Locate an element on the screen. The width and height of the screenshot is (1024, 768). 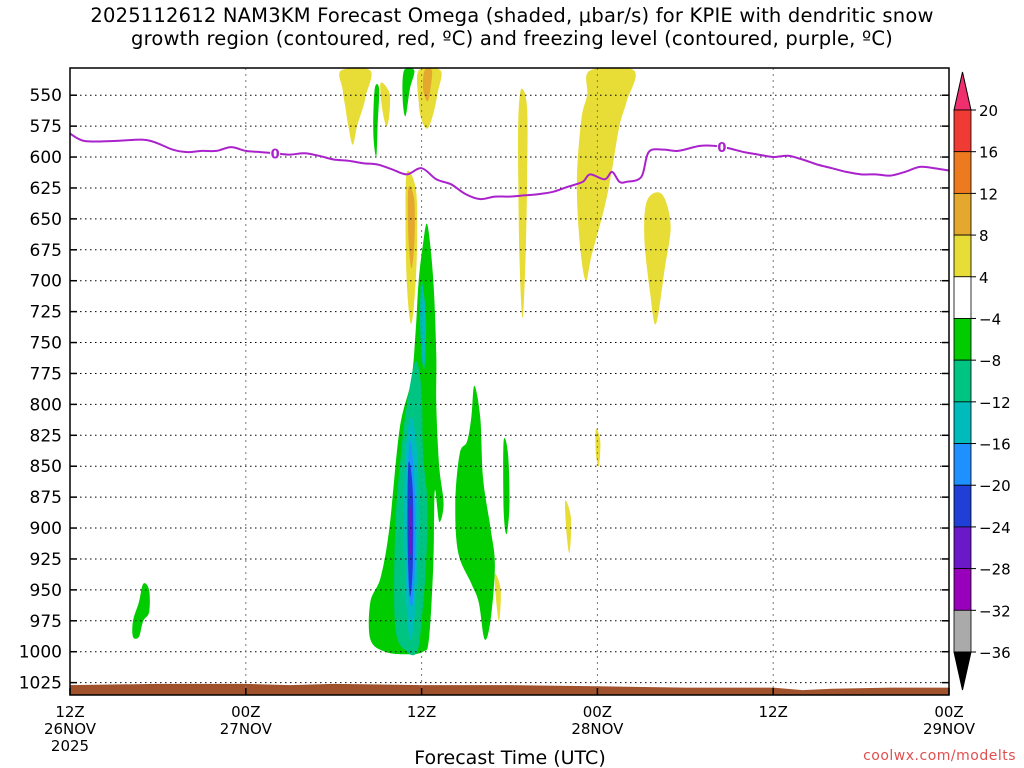
x-tick-label-60-2: 29NOV is located at coordinates (949, 729).